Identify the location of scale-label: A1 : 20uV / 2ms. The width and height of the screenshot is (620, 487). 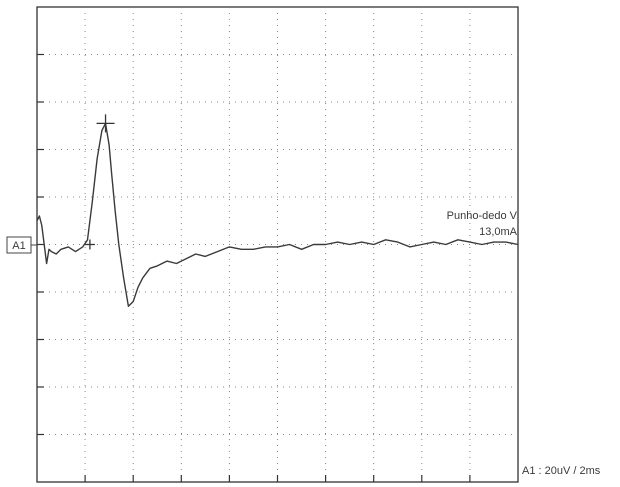
(561, 471).